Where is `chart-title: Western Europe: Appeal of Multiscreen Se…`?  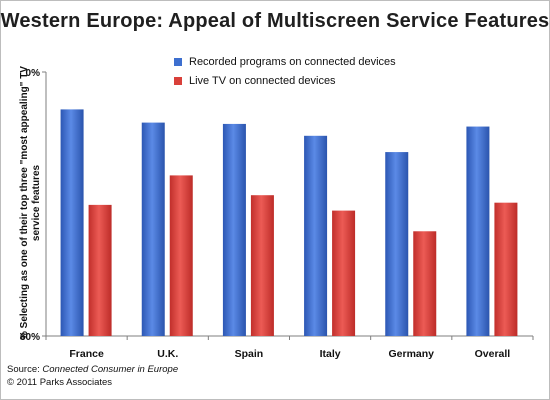
chart-title: Western Europe: Appeal of Multiscreen Se… is located at coordinates (275, 21).